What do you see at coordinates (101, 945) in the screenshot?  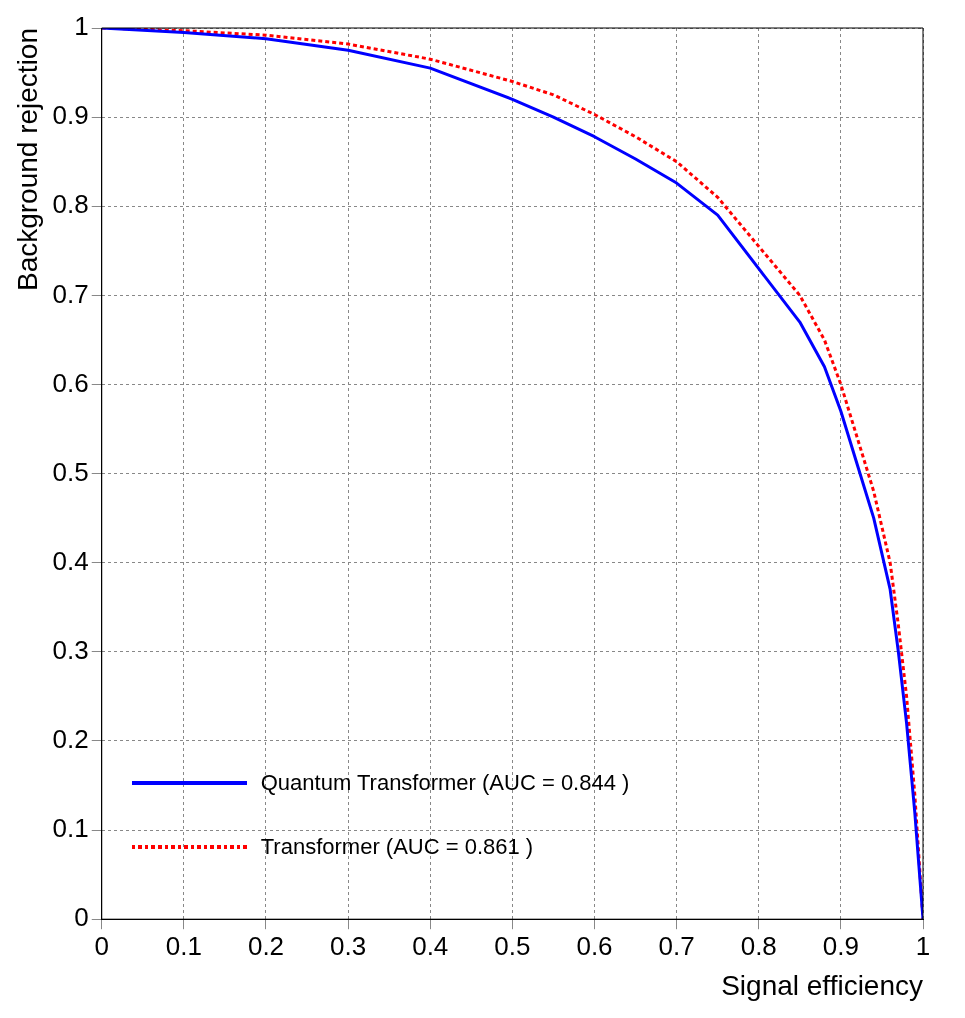 I see `x-tick-label: 0` at bounding box center [101, 945].